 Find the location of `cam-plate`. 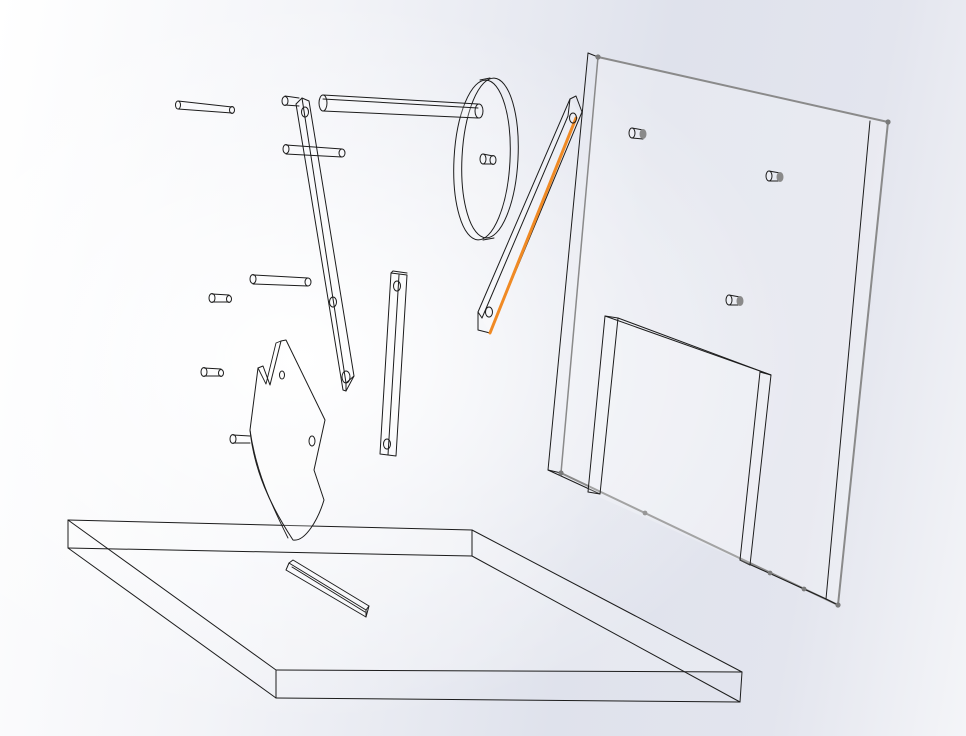

cam-plate is located at coordinates (287, 440).